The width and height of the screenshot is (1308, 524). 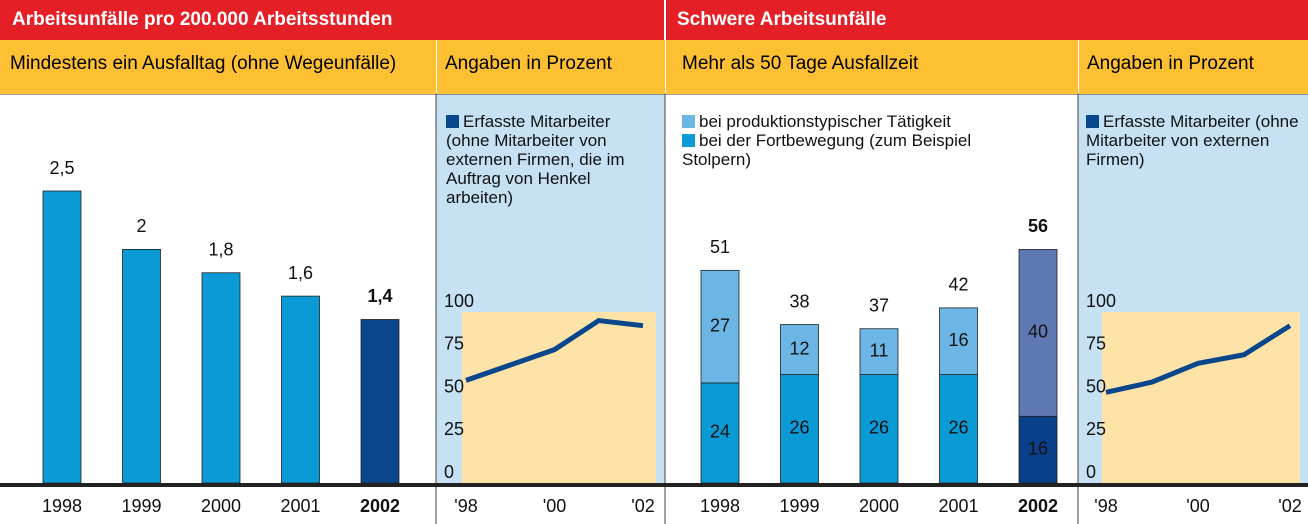 I want to click on legend-item: bei produktionstypischer Tätigkeit, so click(x=857, y=121).